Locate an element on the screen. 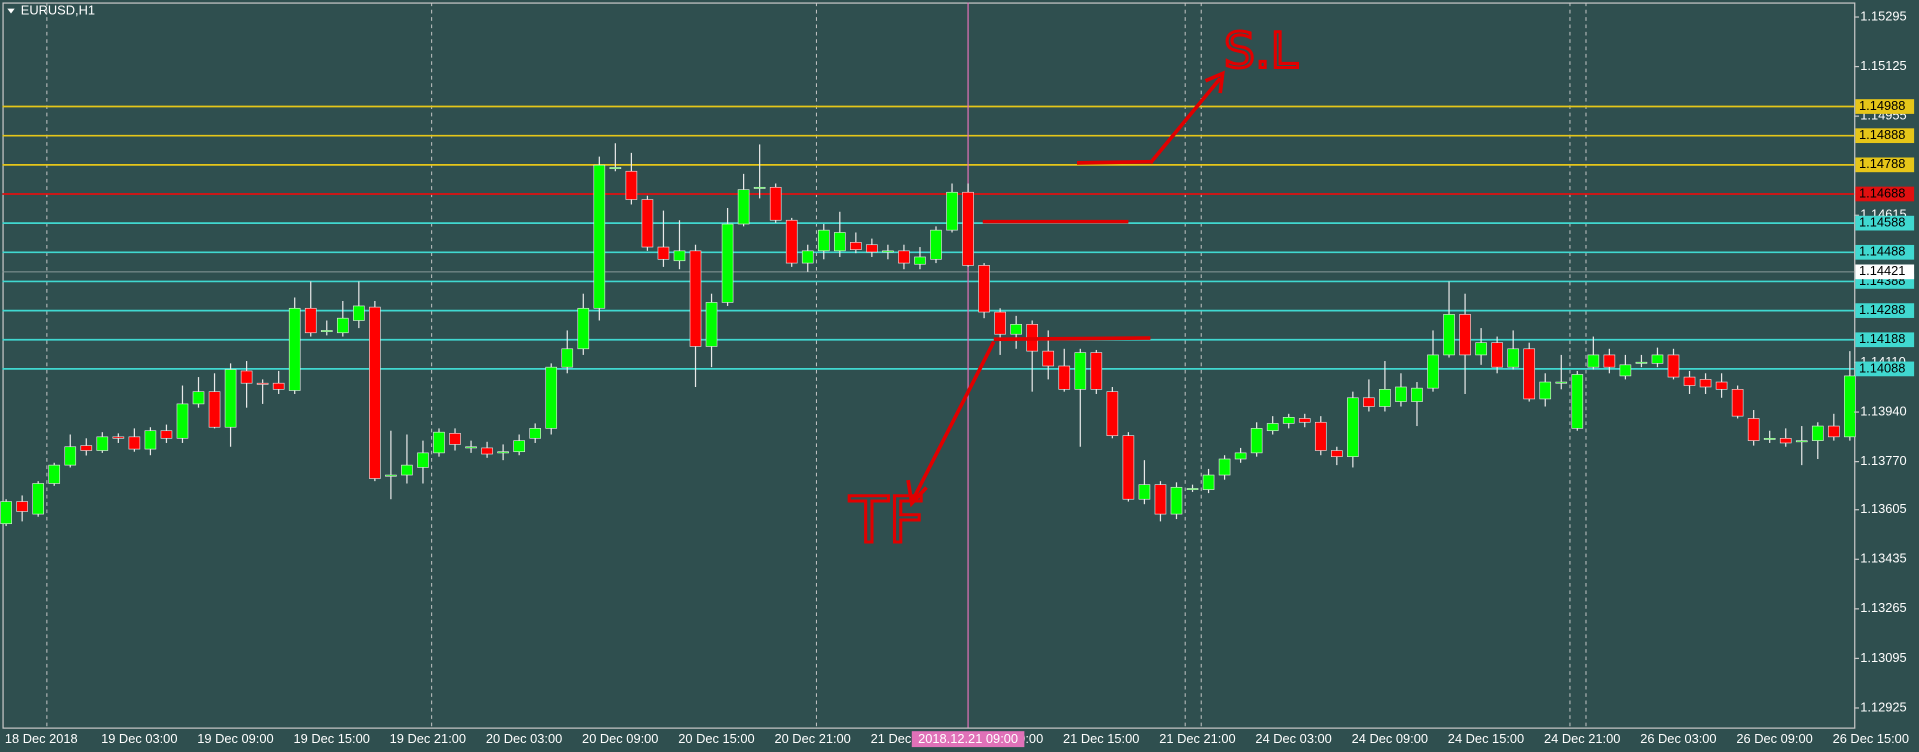 Image resolution: width=1919 pixels, height=752 pixels. level-label: 1.14488 is located at coordinates (1882, 251).